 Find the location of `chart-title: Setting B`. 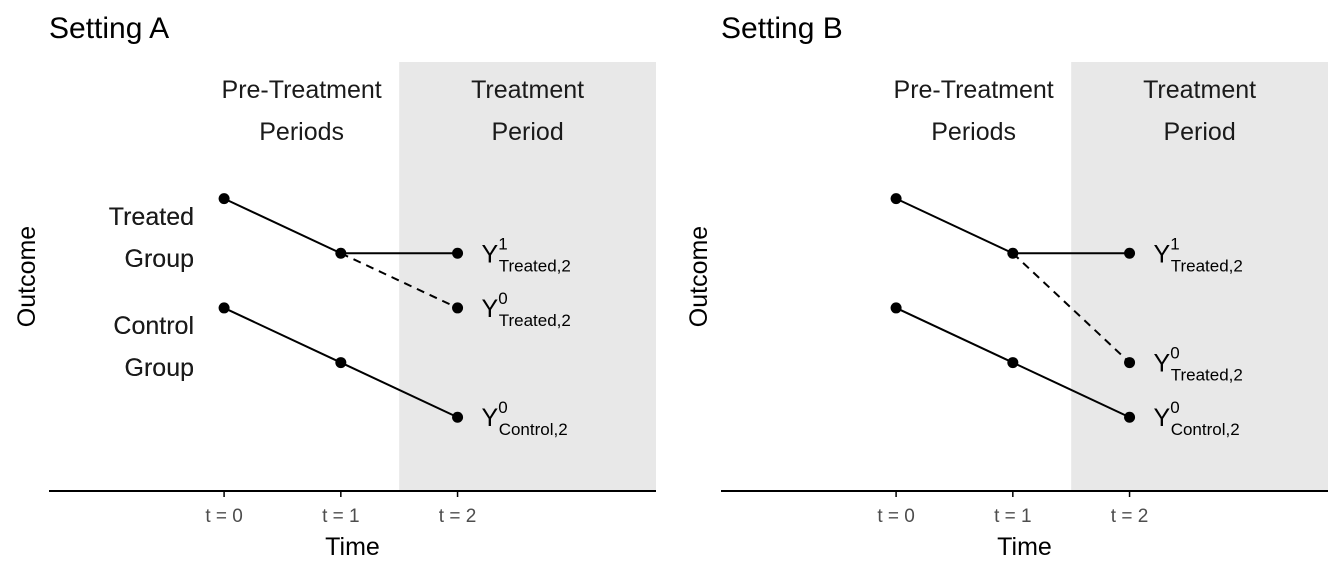

chart-title: Setting B is located at coordinates (782, 28).